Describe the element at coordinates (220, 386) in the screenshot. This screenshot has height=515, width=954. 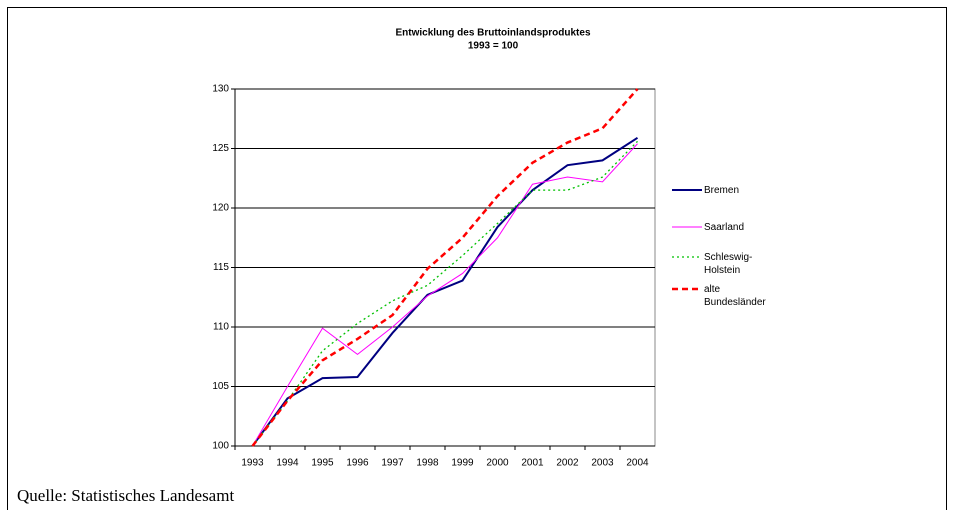
I see `y-tick-label: 105` at that location.